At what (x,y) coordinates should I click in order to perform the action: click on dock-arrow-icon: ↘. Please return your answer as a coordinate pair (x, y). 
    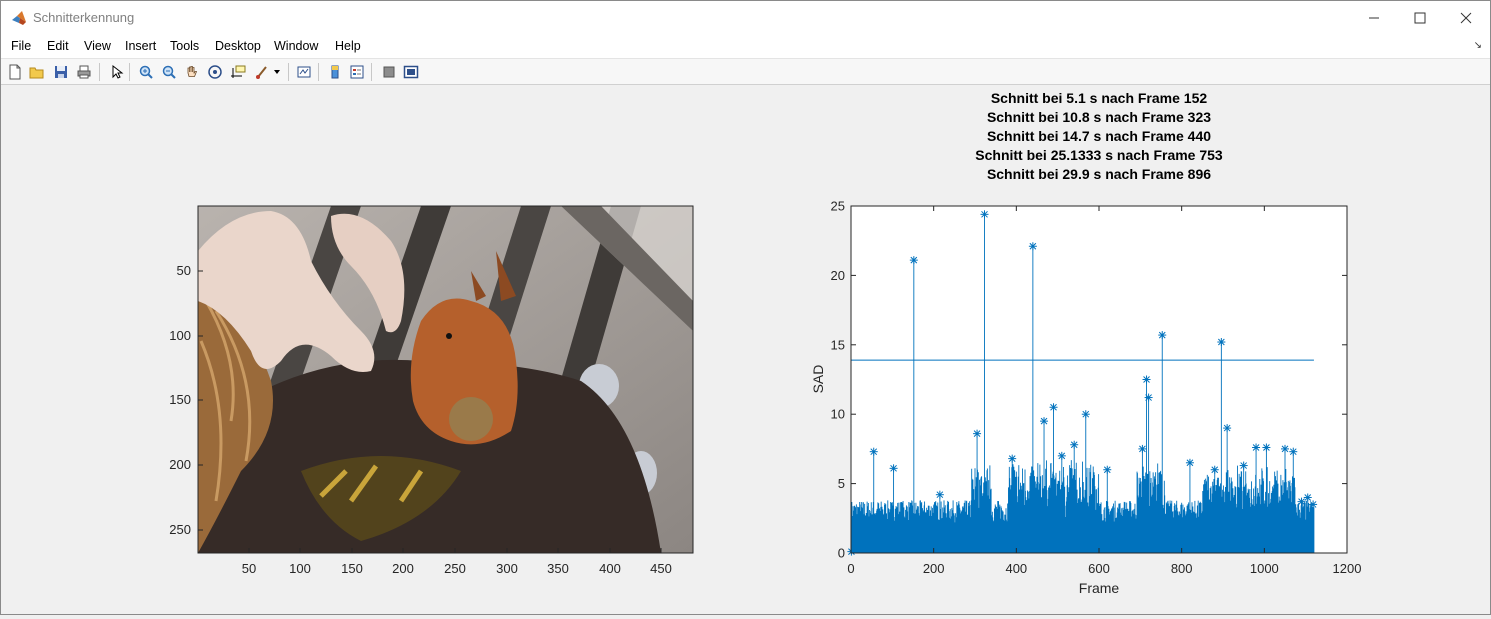
    Looking at the image, I should click on (1477, 45).